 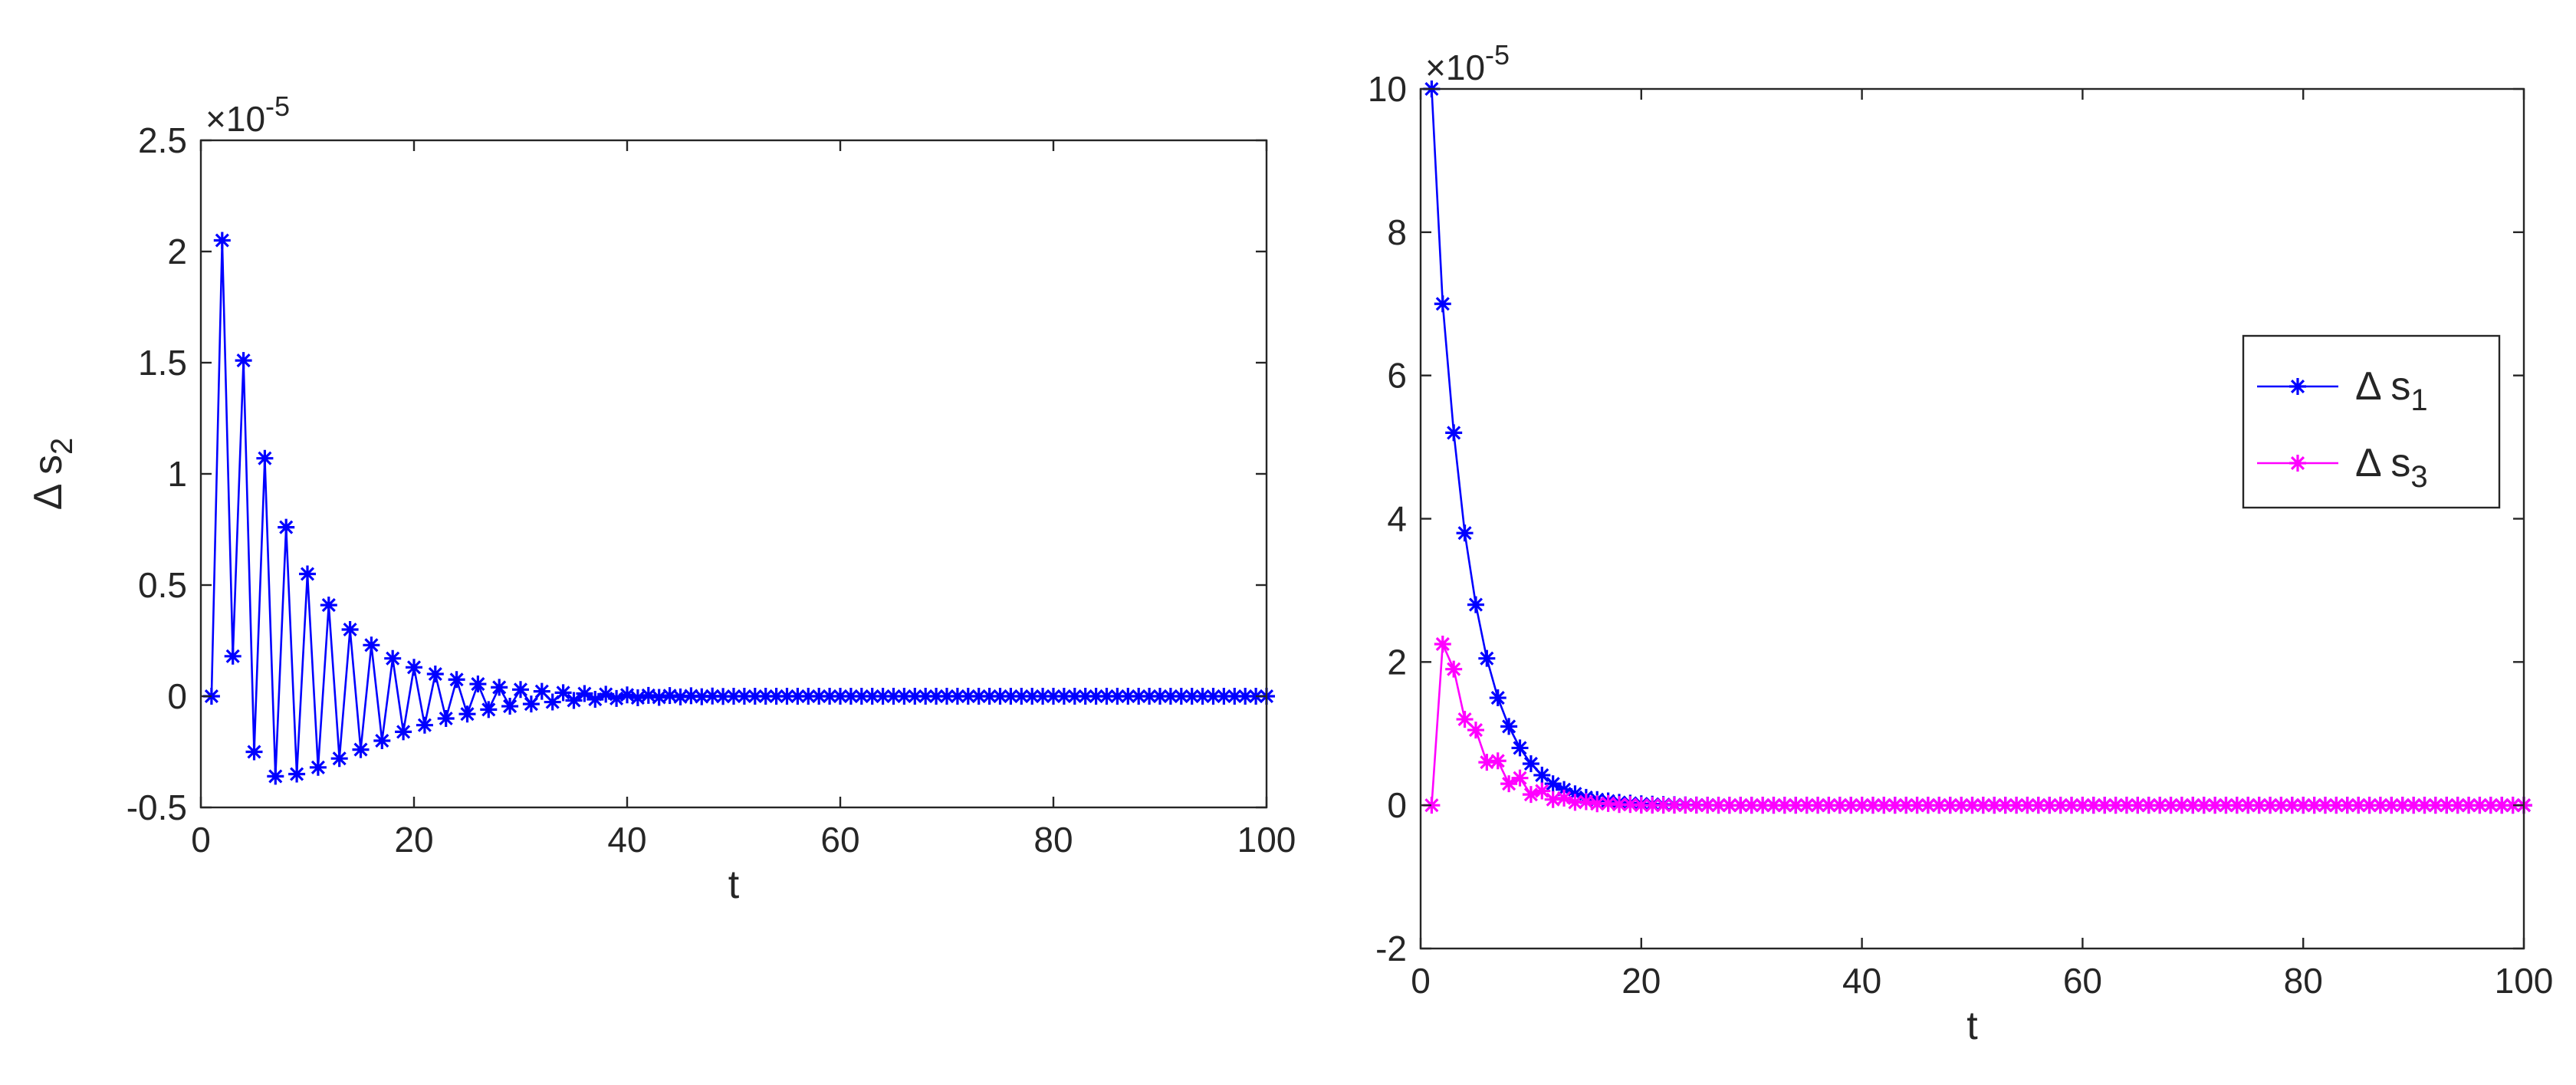 I want to click on x-tick-label: 100, so click(x=1267, y=840).